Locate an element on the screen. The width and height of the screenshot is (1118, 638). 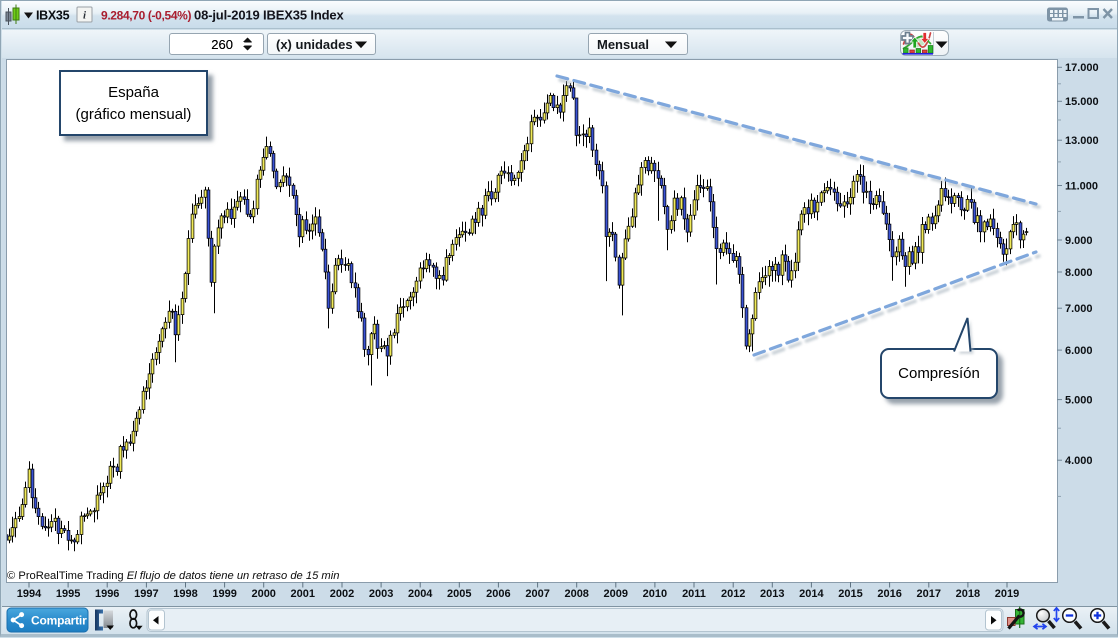
svg-text: 2011 is located at coordinates (694, 594).